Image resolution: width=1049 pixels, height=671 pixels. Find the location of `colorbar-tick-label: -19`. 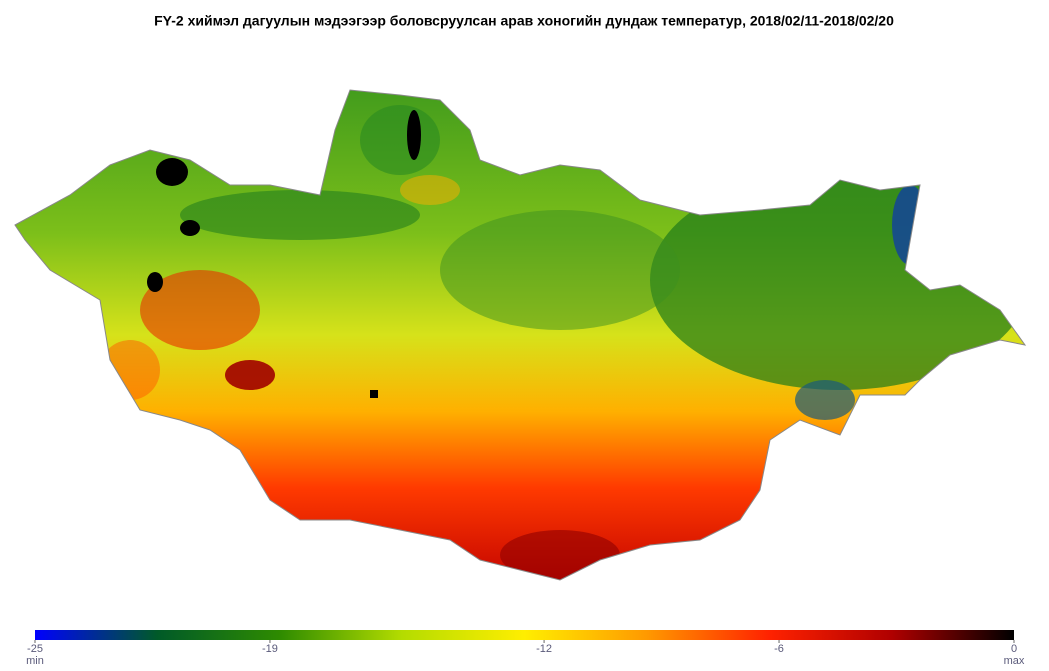

colorbar-tick-label: -19 is located at coordinates (270, 649).